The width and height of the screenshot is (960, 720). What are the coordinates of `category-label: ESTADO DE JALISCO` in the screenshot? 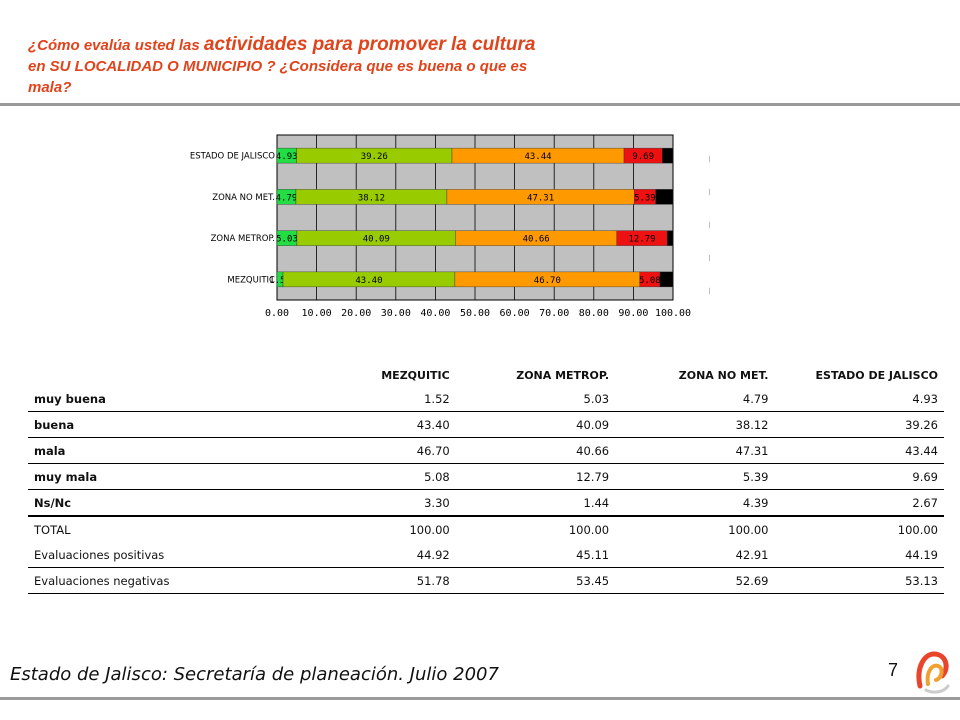 It's located at (232, 157).